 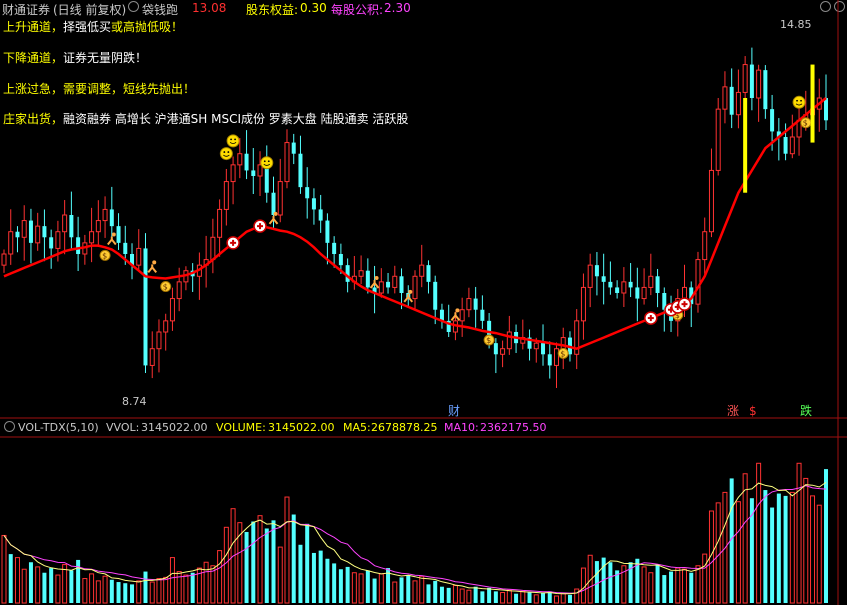 What do you see at coordinates (26, 10) in the screenshot?
I see `security-name: 财通证券` at bounding box center [26, 10].